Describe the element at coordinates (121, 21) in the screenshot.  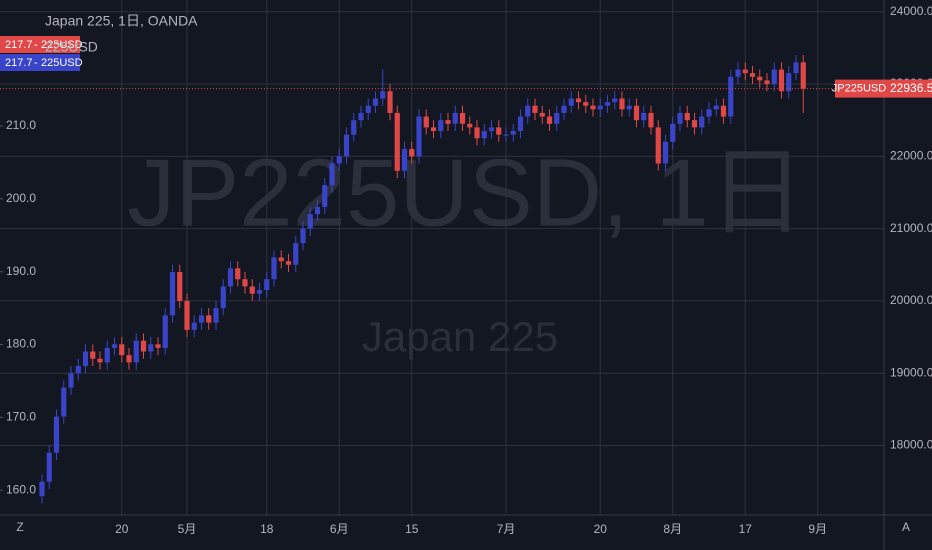
I see `chart-title: Japan 225, 1日, OANDA` at that location.